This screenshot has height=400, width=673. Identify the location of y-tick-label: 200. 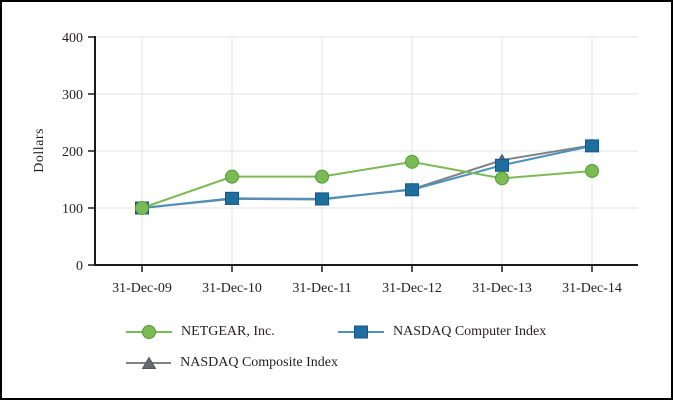
(72, 152).